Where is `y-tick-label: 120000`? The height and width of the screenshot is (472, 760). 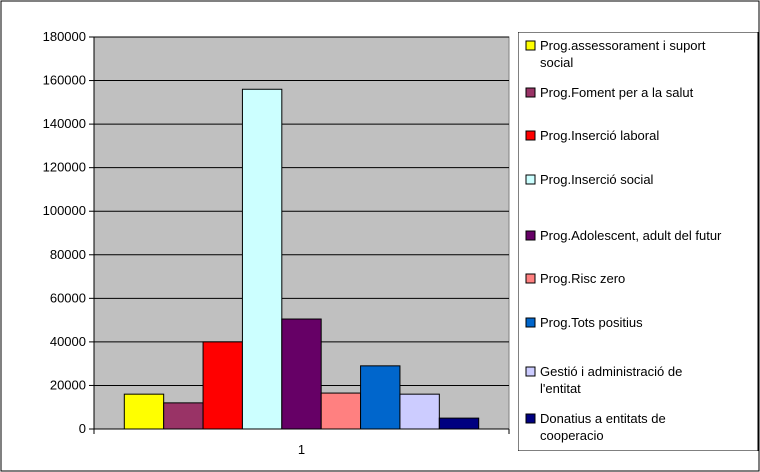
y-tick-label: 120000 is located at coordinates (64, 167).